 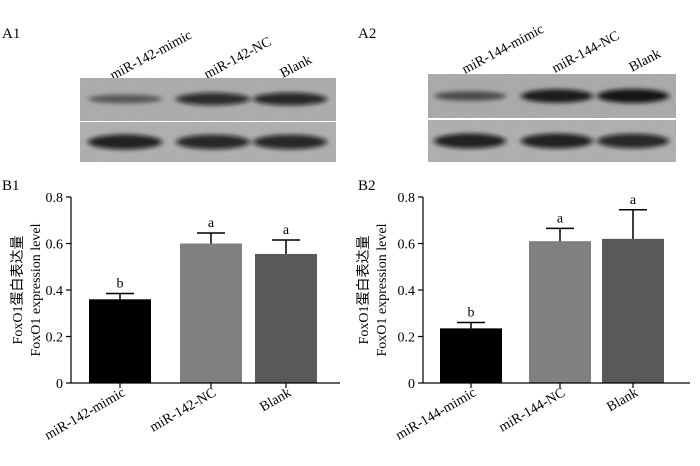 What do you see at coordinates (151, 56) in the screenshot?
I see `lane-label: miR-142-mimic` at bounding box center [151, 56].